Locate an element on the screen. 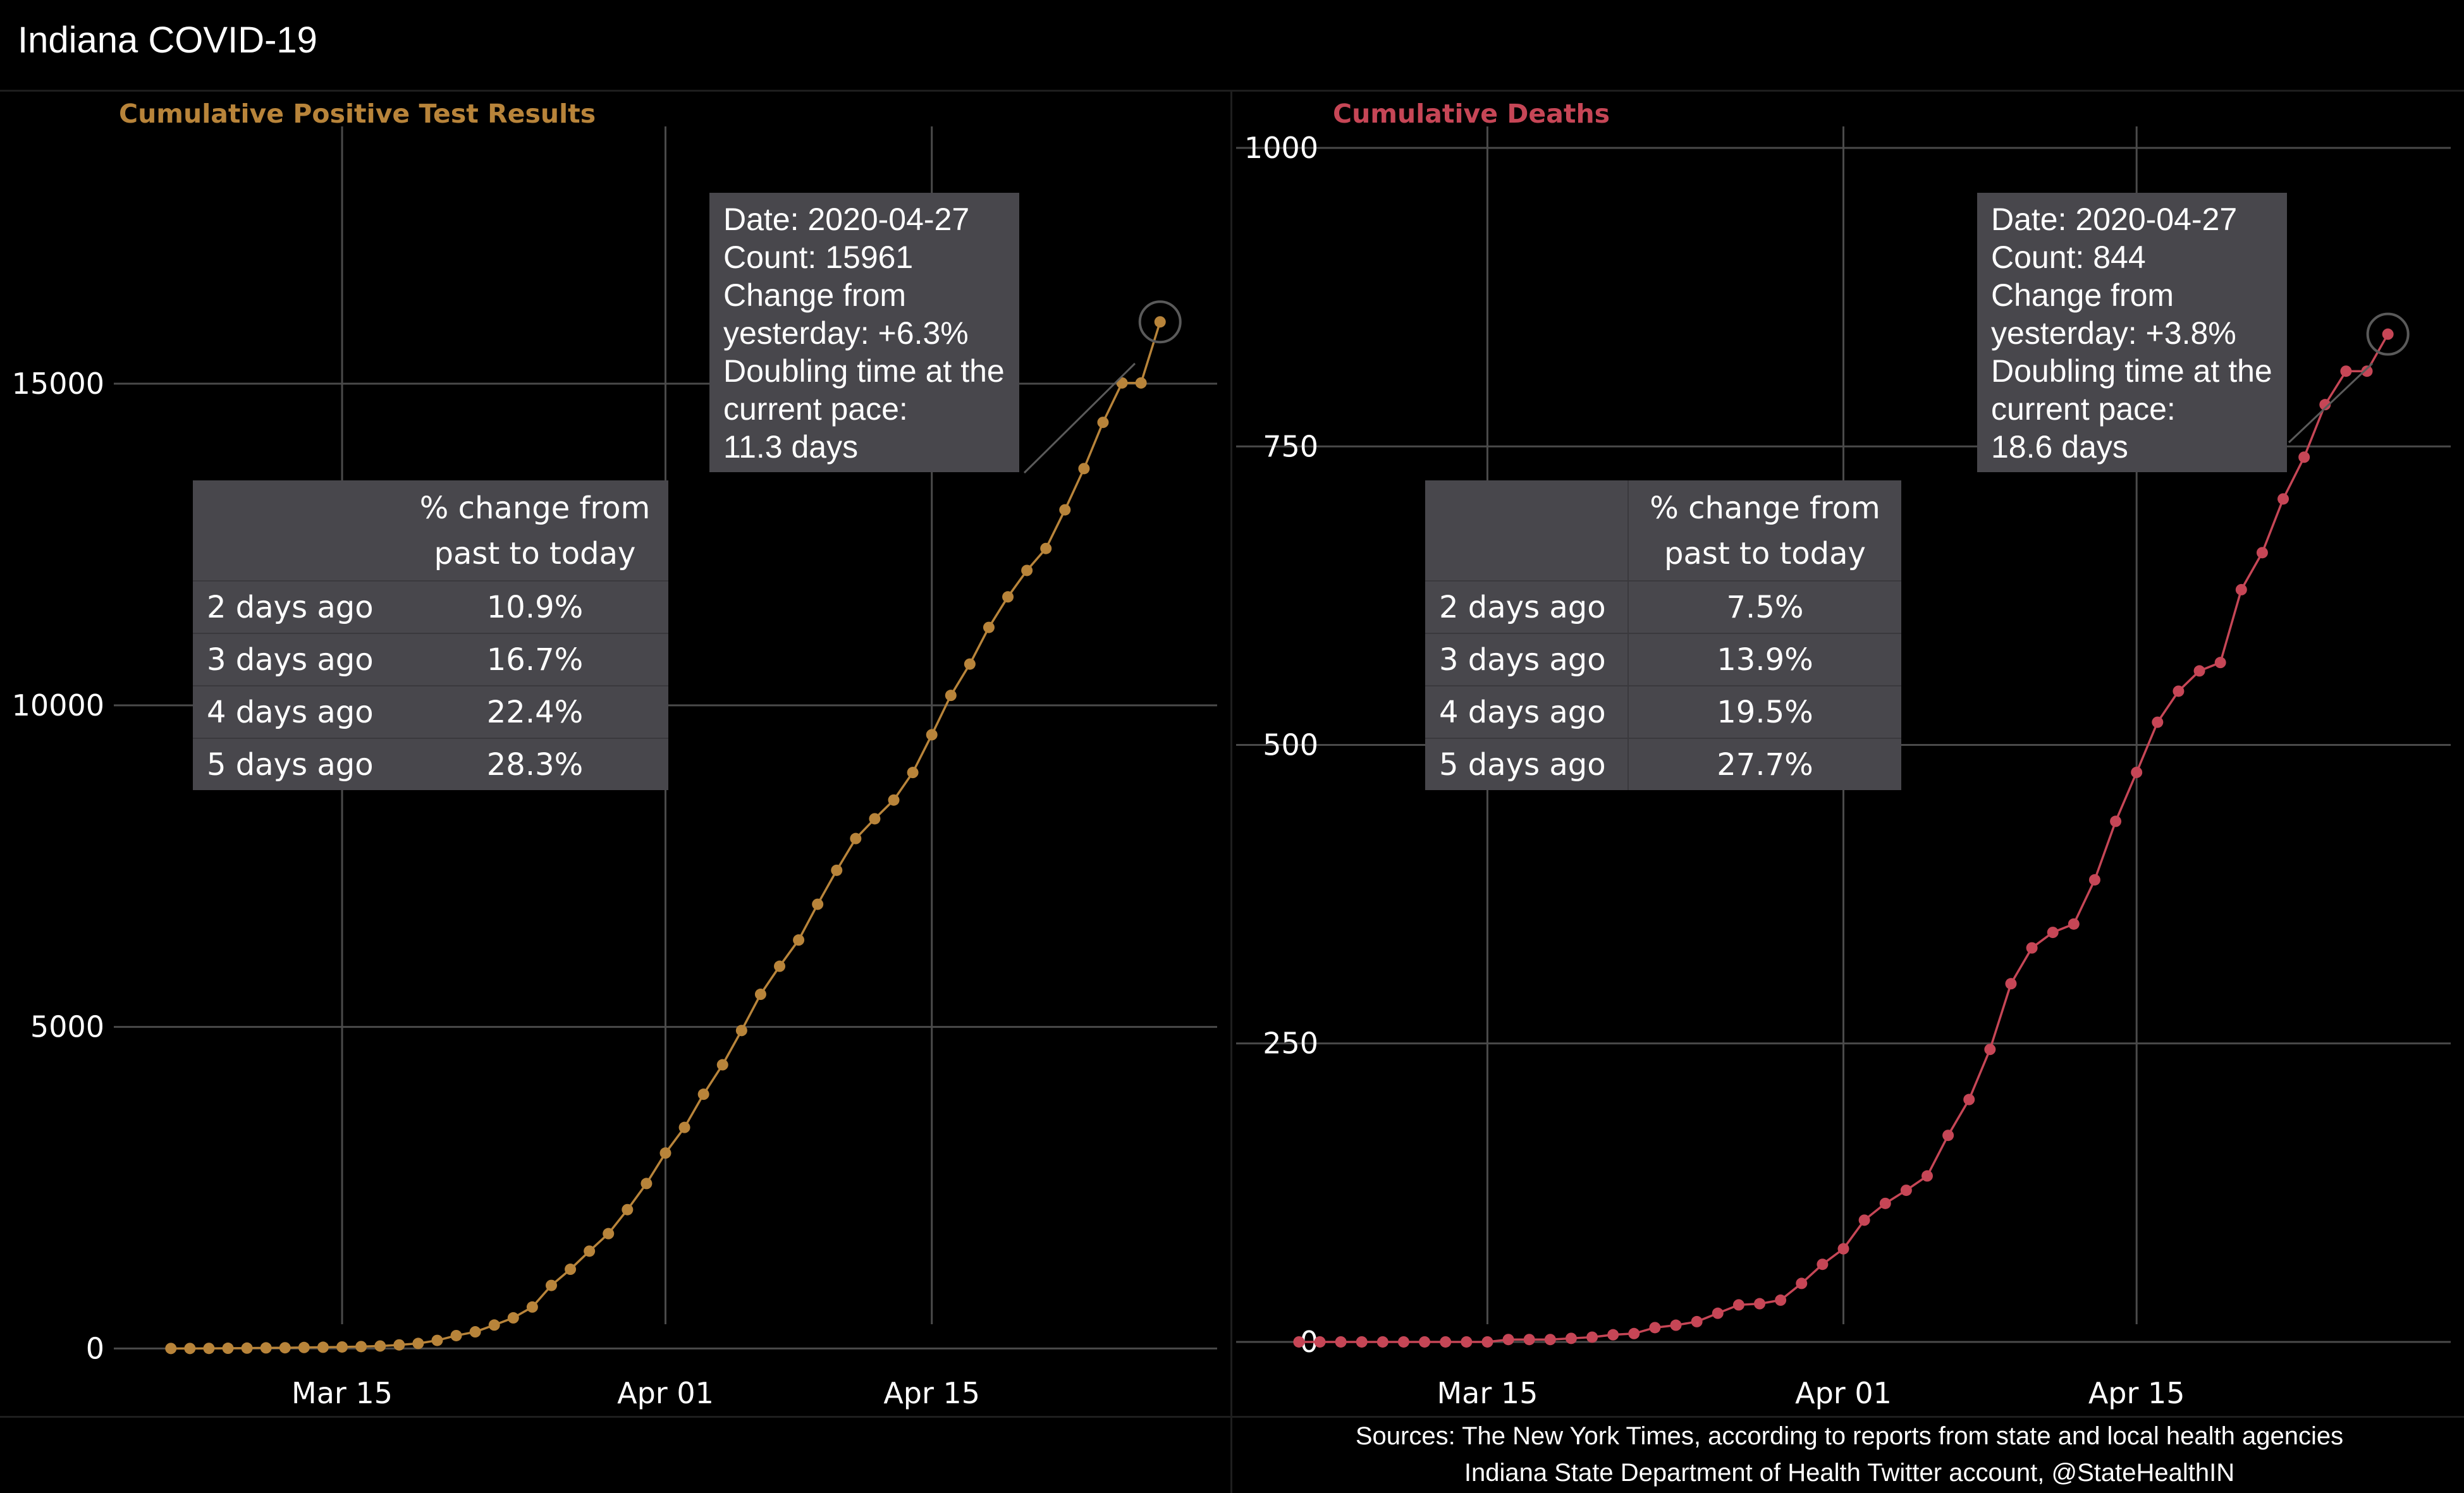 Image resolution: width=2464 pixels, height=1493 pixels. table-row: 2 days ago 7.5% is located at coordinates (1663, 606).